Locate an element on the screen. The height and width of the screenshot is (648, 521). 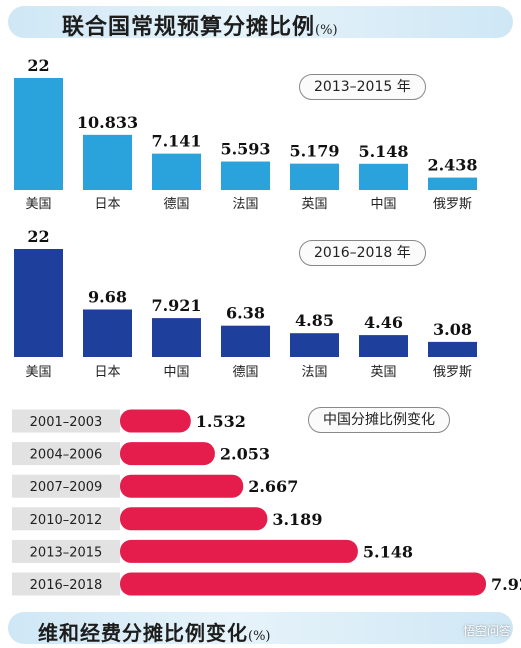
category-label-p2-6: 俄罗斯 is located at coordinates (452, 372).